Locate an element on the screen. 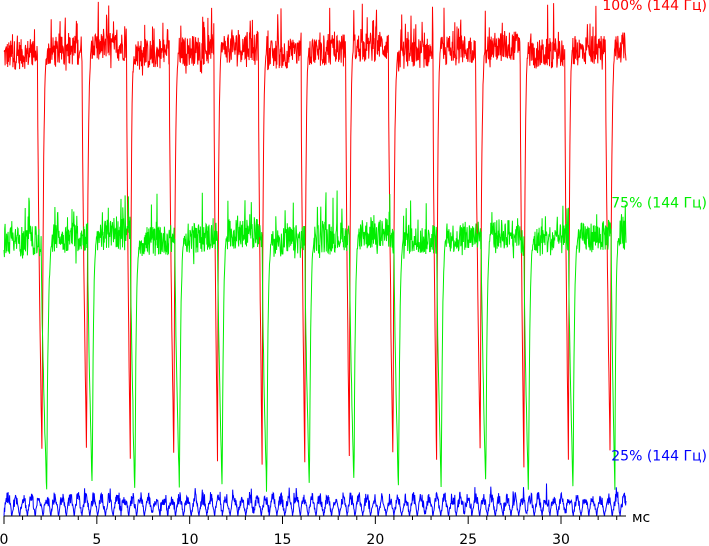  series-label-2: 25% (144 Гц) is located at coordinates (659, 456).